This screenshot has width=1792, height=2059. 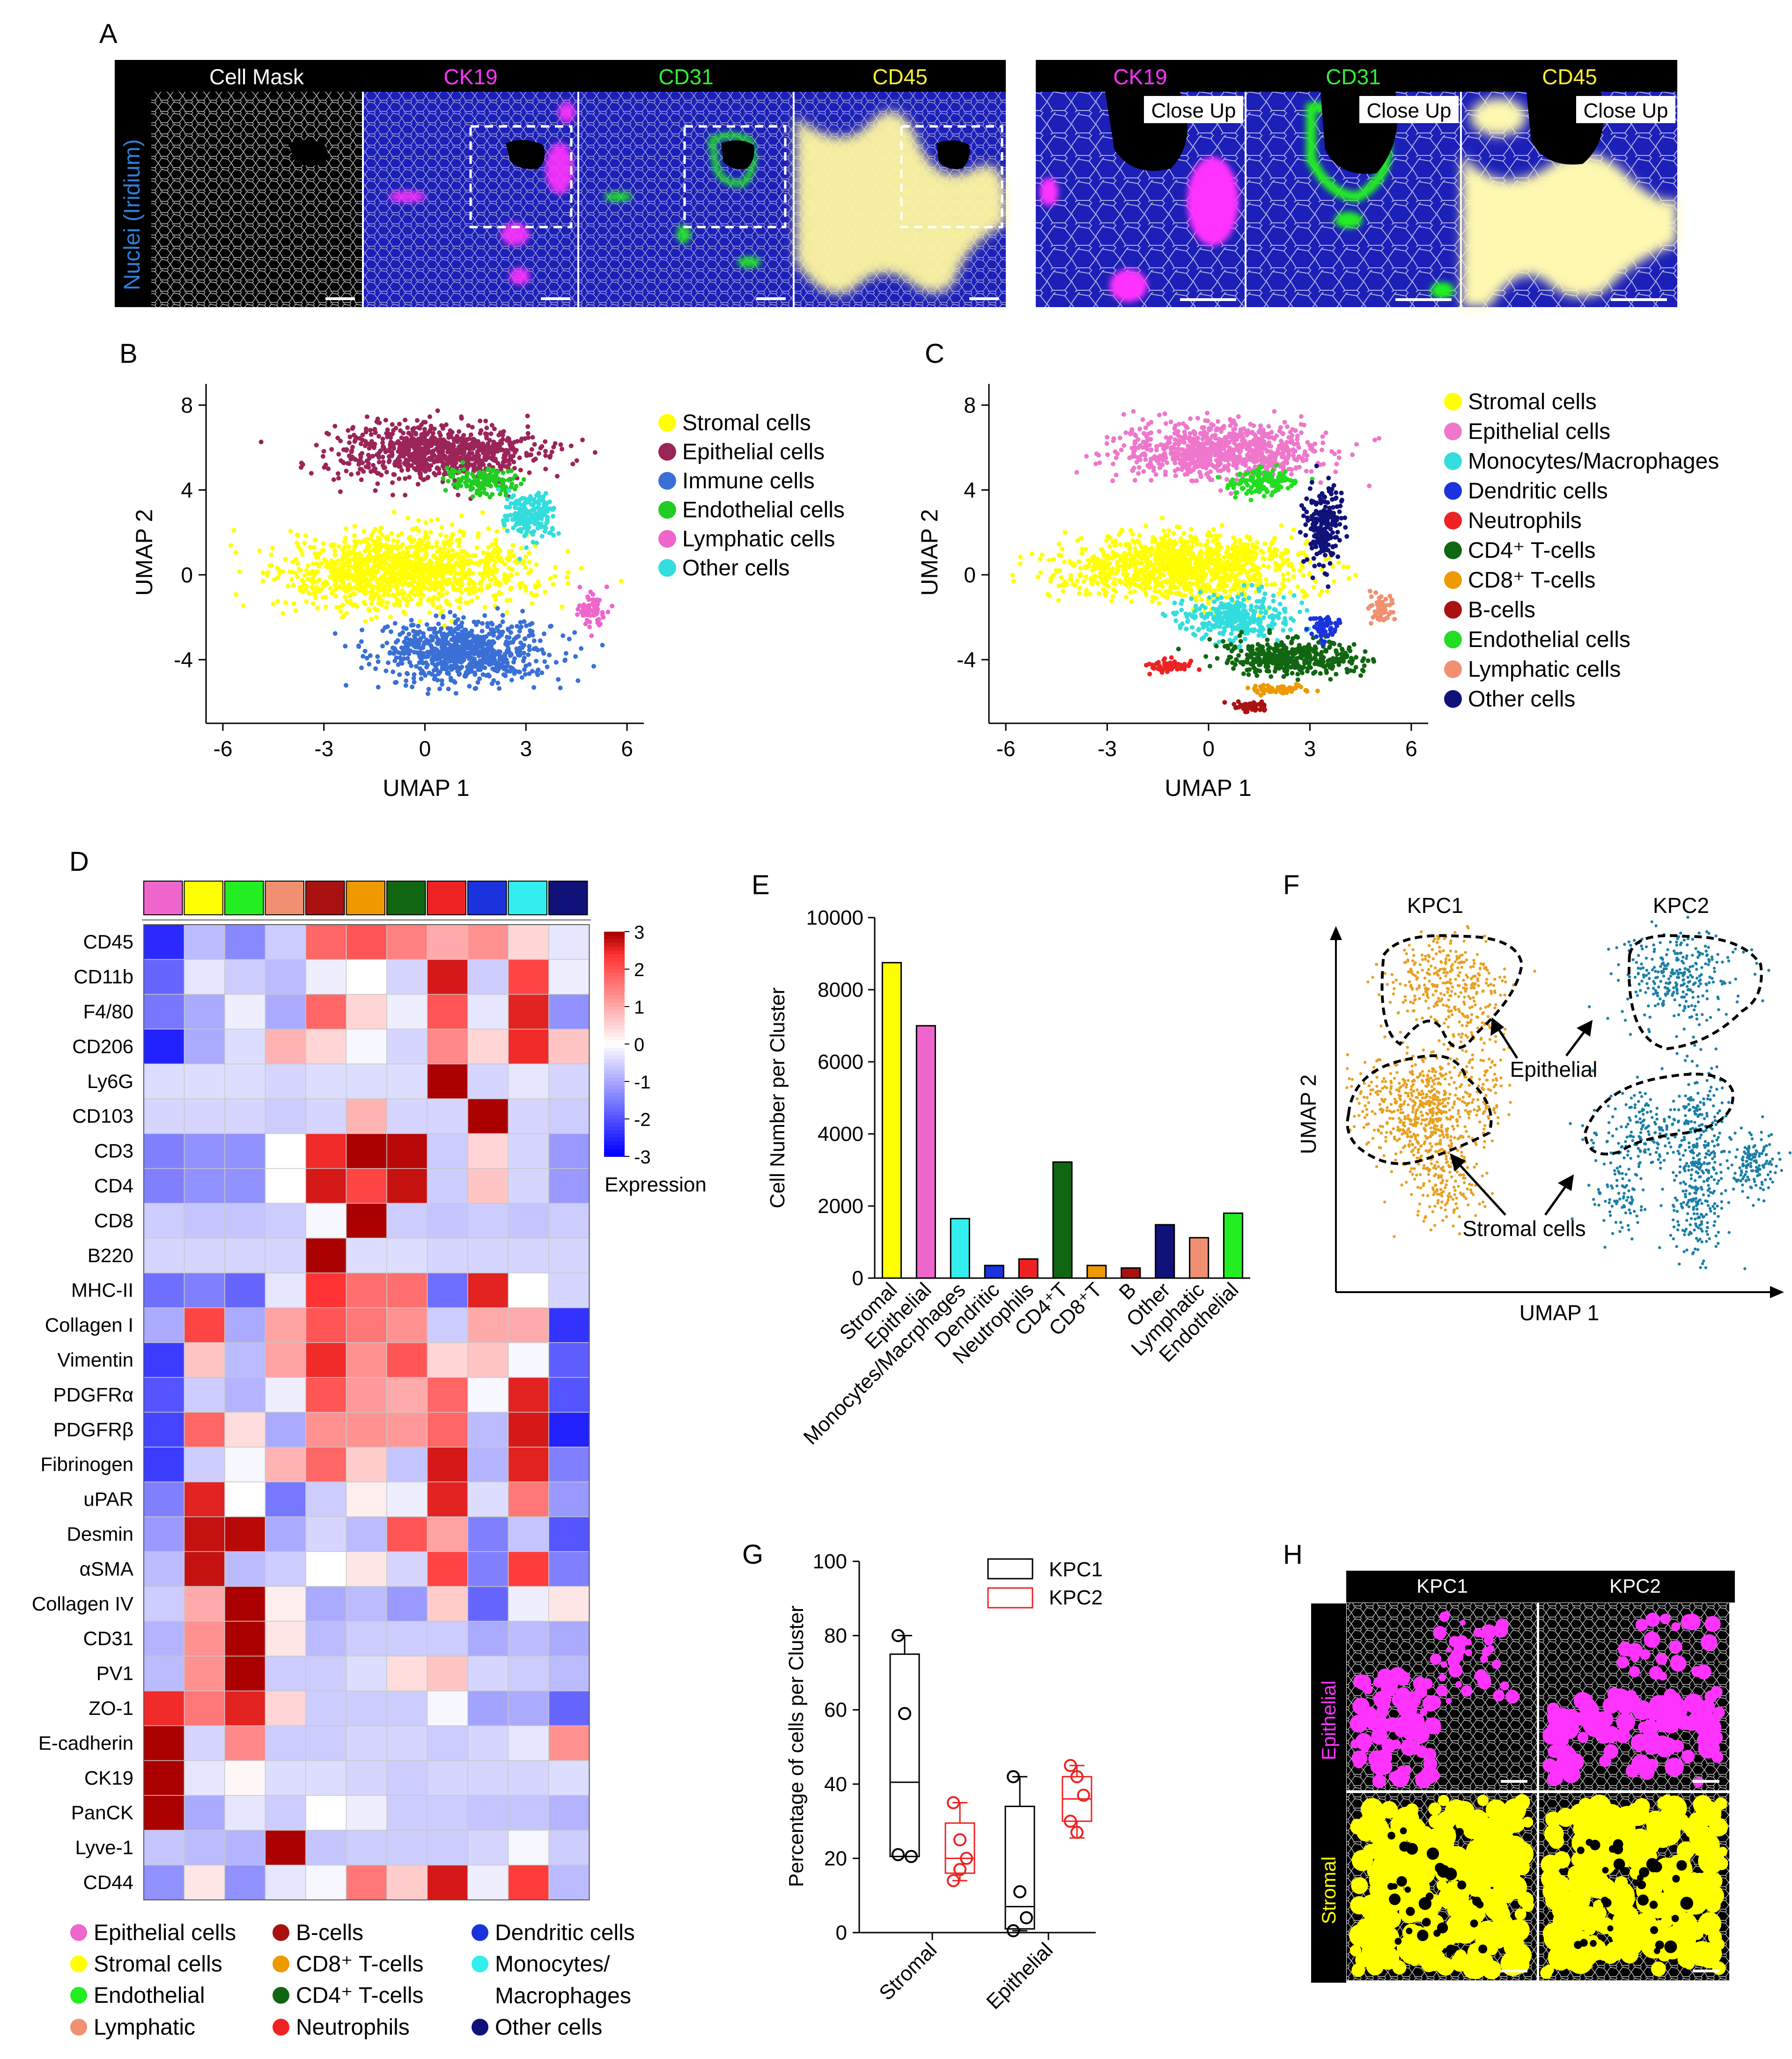 What do you see at coordinates (426, 788) in the screenshot?
I see `umap-b-x-label: UMAP 1` at bounding box center [426, 788].